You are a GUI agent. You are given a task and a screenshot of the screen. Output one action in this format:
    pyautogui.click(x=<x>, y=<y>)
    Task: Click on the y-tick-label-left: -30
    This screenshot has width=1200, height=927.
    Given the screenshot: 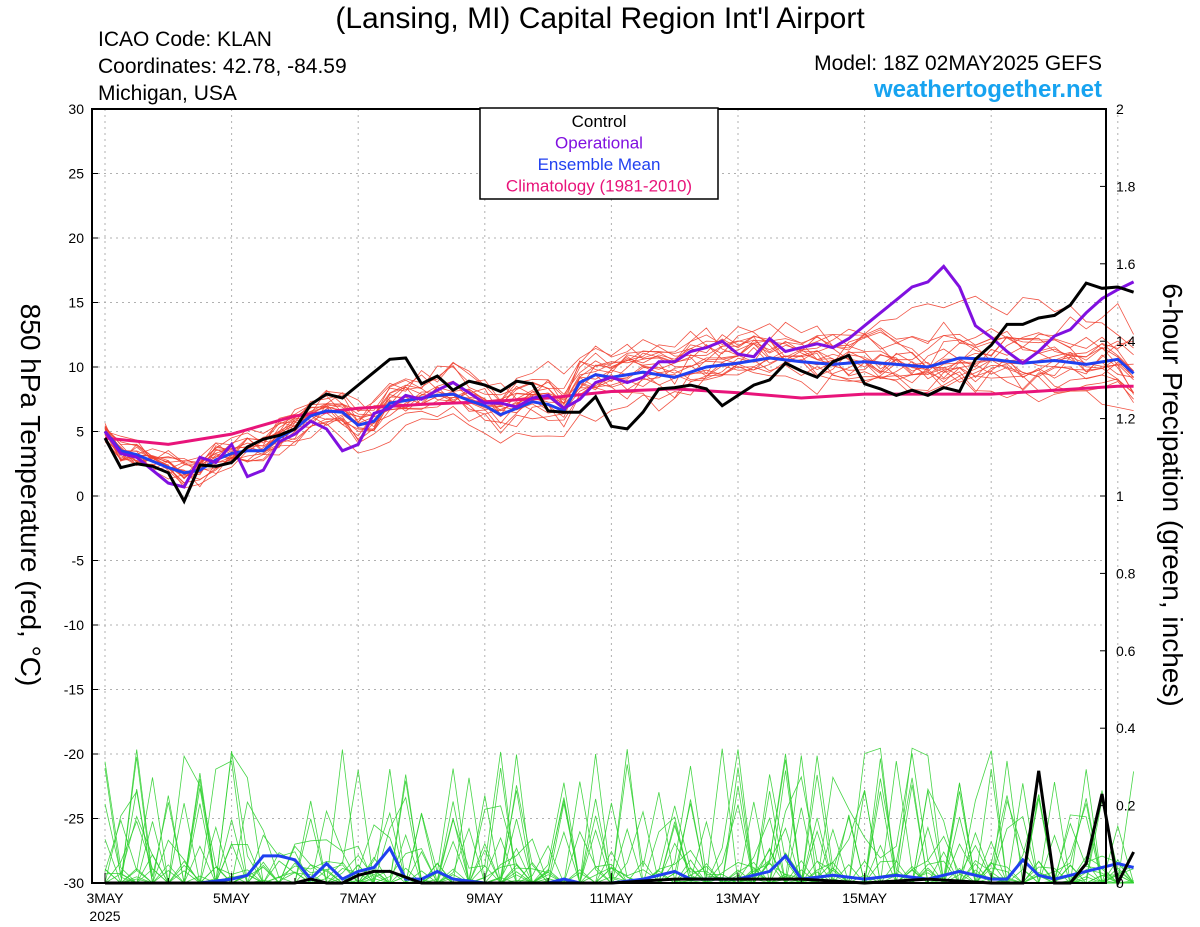 What is the action you would take?
    pyautogui.click(x=74, y=883)
    